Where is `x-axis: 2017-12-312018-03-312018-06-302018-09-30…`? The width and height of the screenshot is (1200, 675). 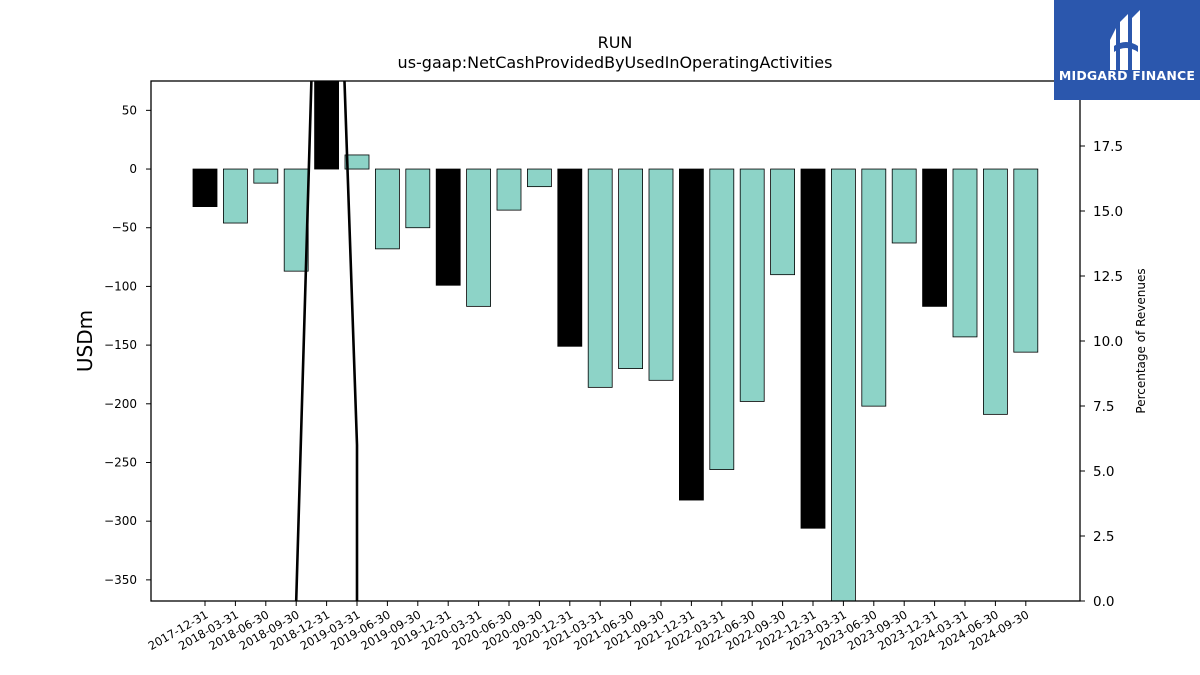 x-axis: 2017-12-312018-03-312018-06-302018-09-30… is located at coordinates (588, 627).